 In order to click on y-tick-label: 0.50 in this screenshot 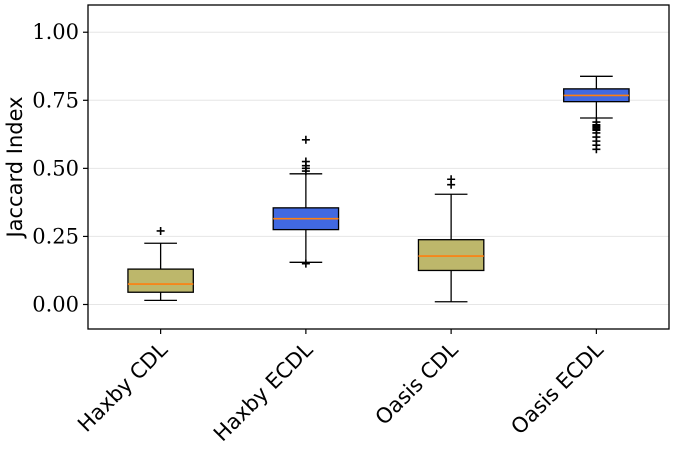, I will do `click(55, 168)`.